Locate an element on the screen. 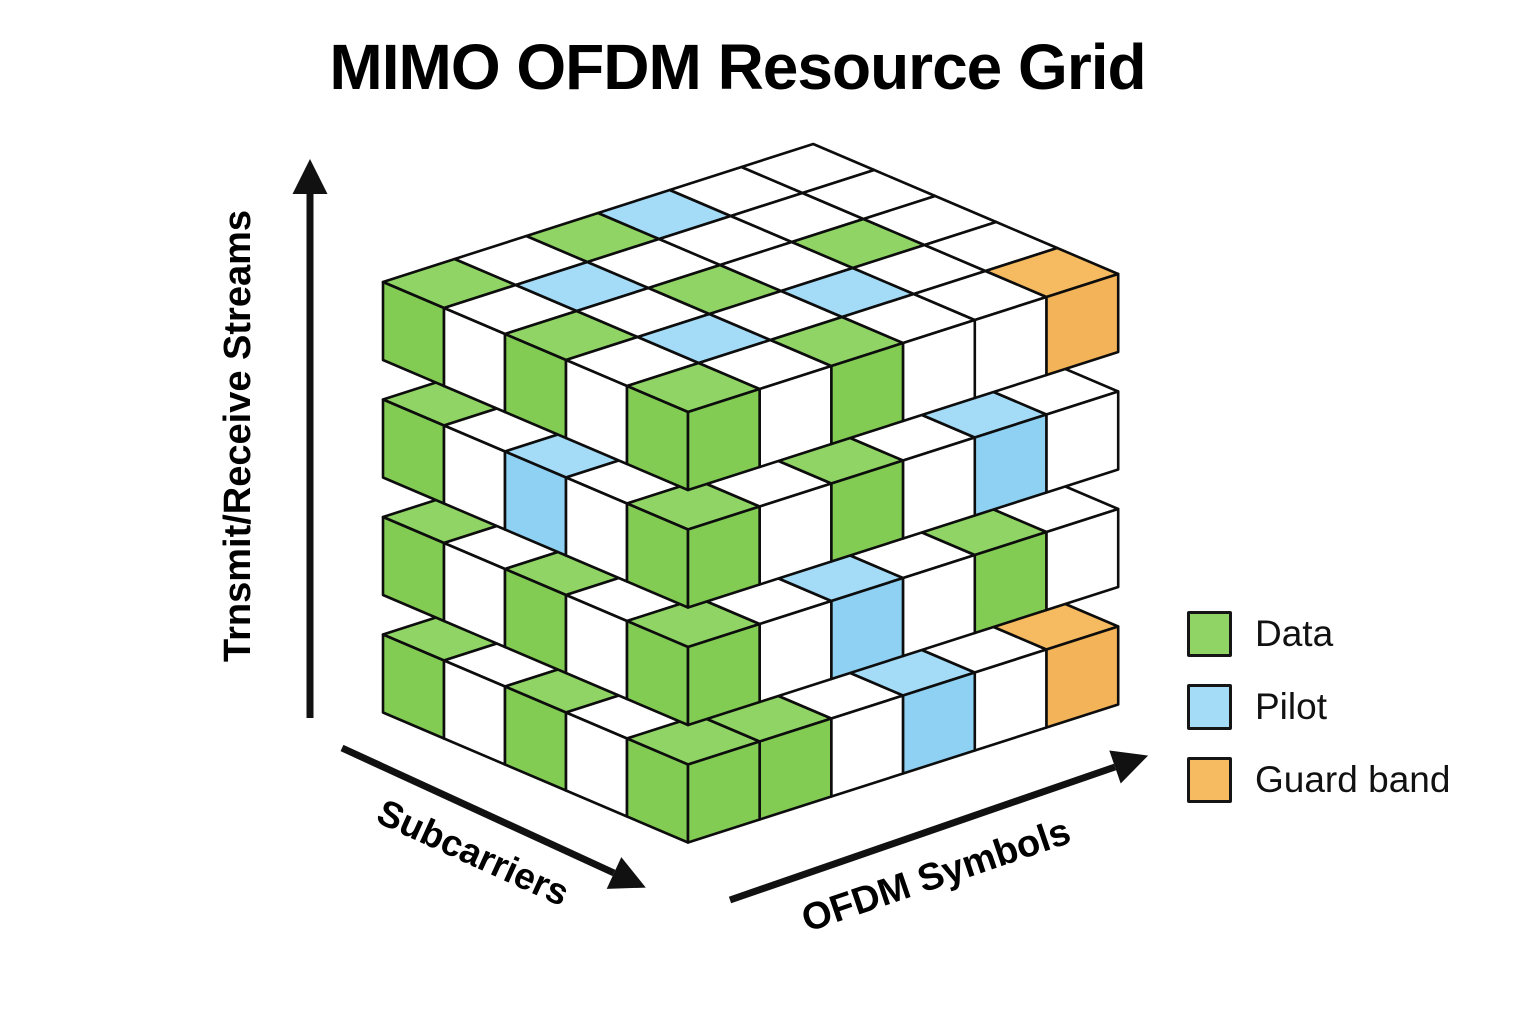 This screenshot has width=1536, height=1024. guard-band-swatch-icon is located at coordinates (1209, 780).